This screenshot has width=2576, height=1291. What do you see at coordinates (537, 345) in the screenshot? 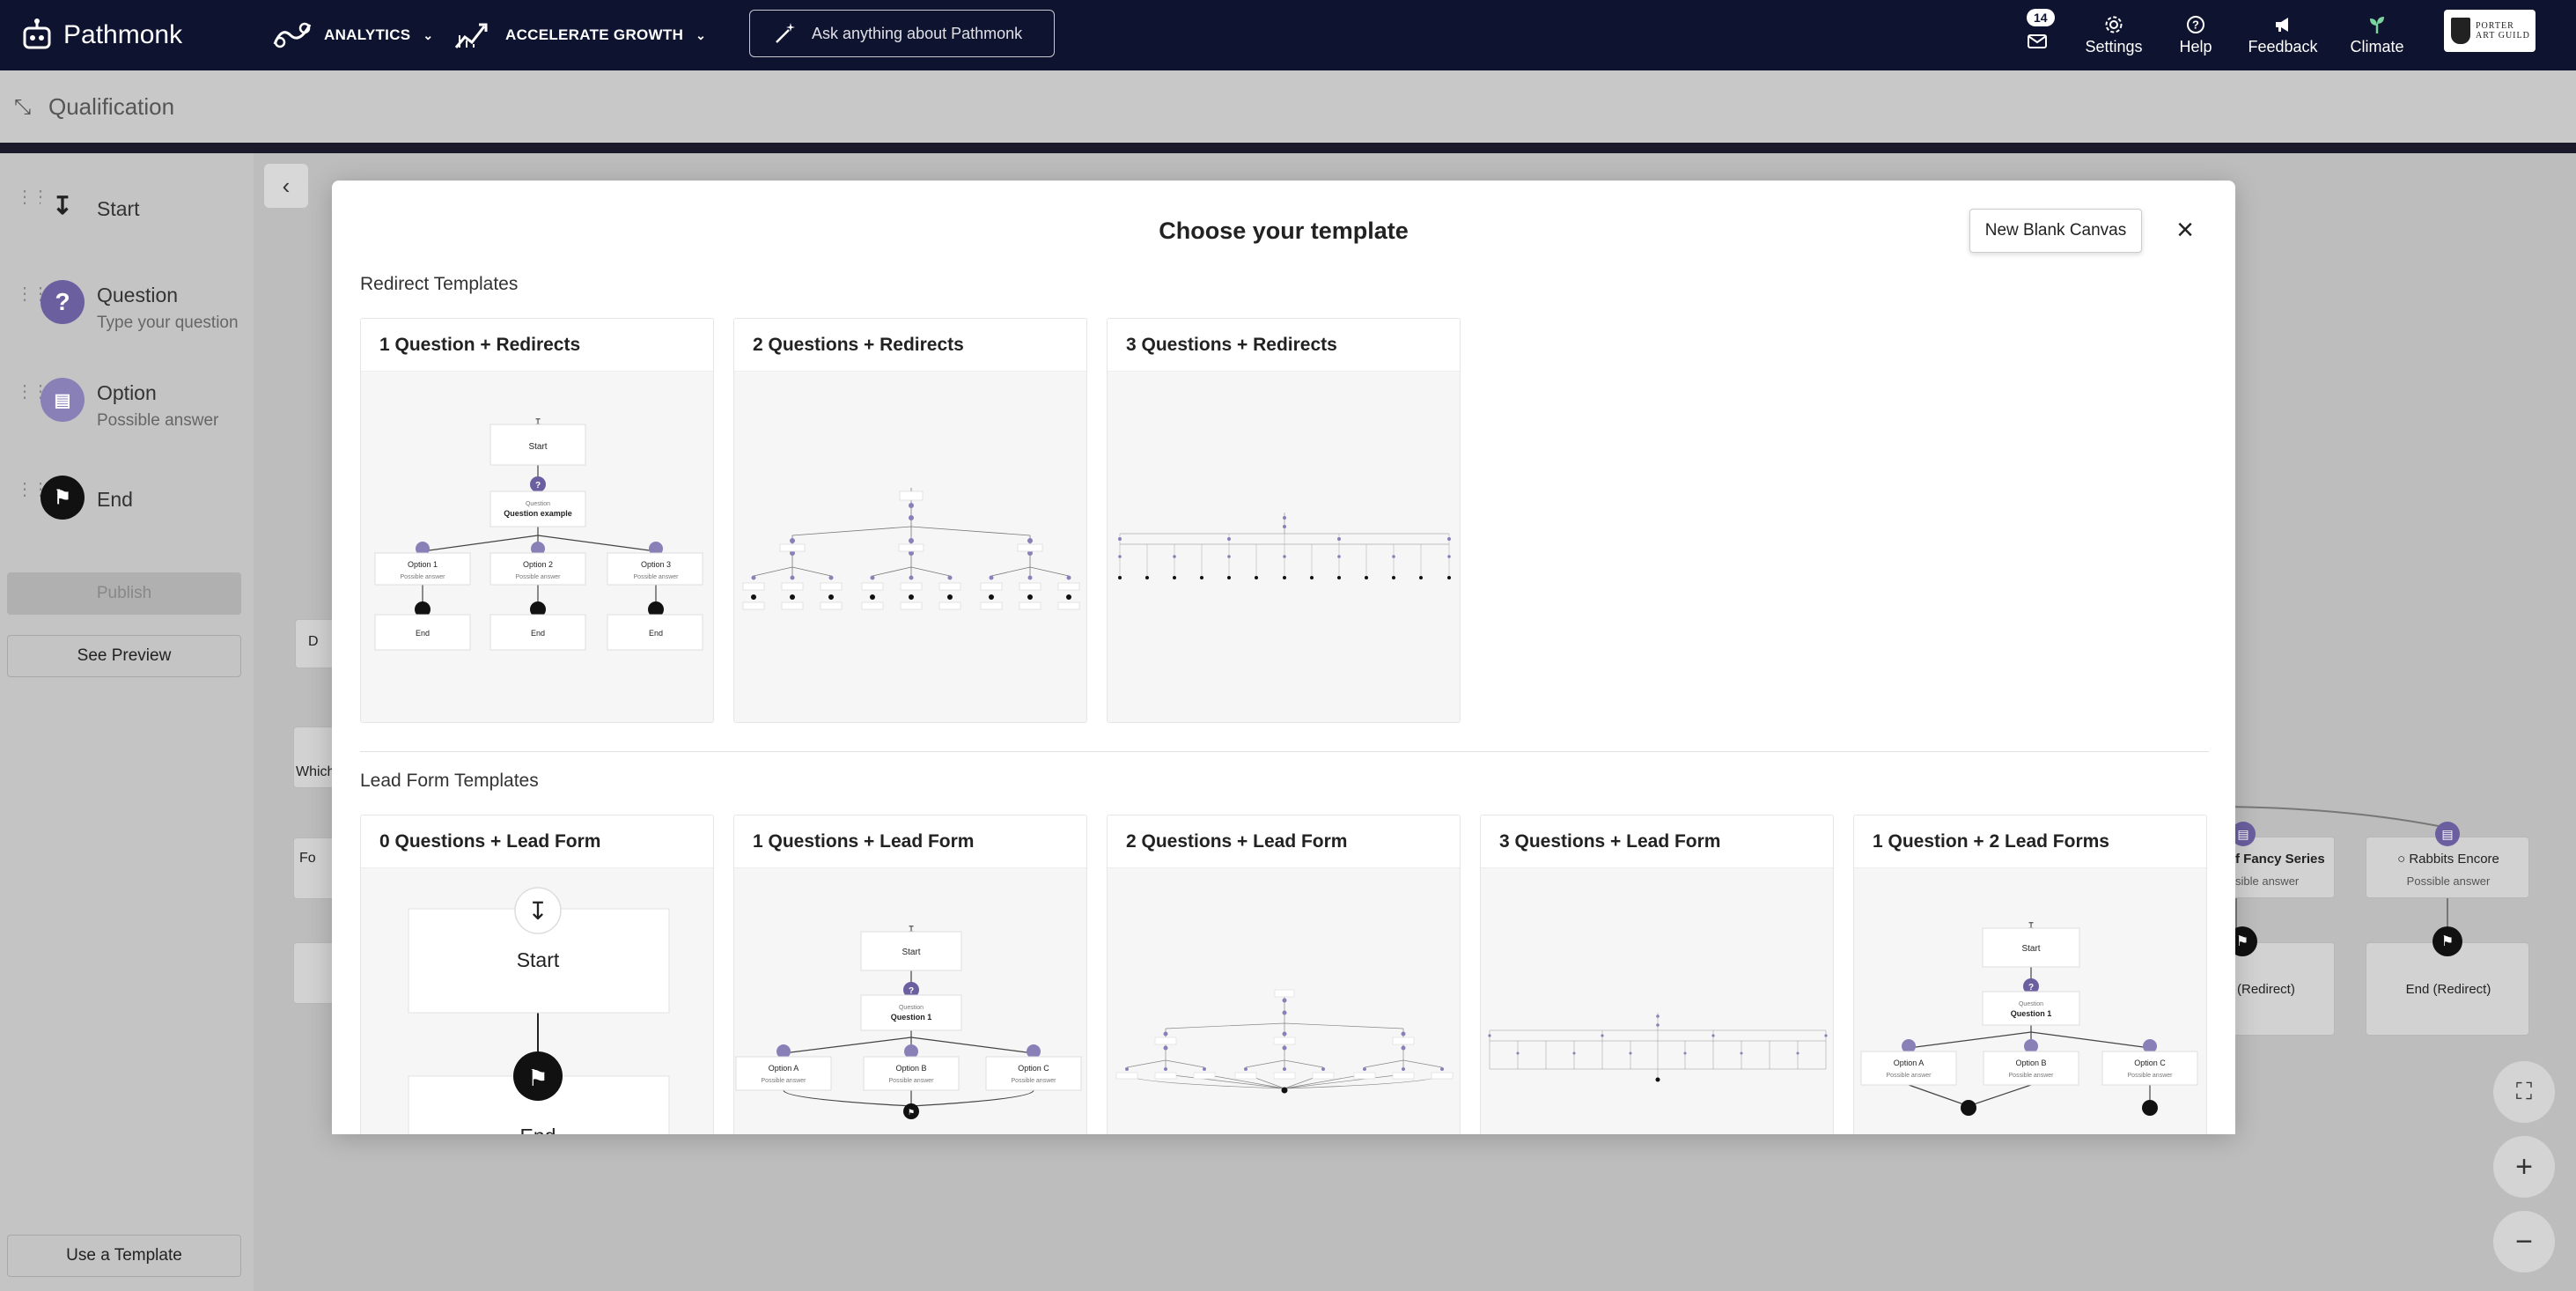
I see `template-card-title: 1 Question + Redirects` at bounding box center [537, 345].